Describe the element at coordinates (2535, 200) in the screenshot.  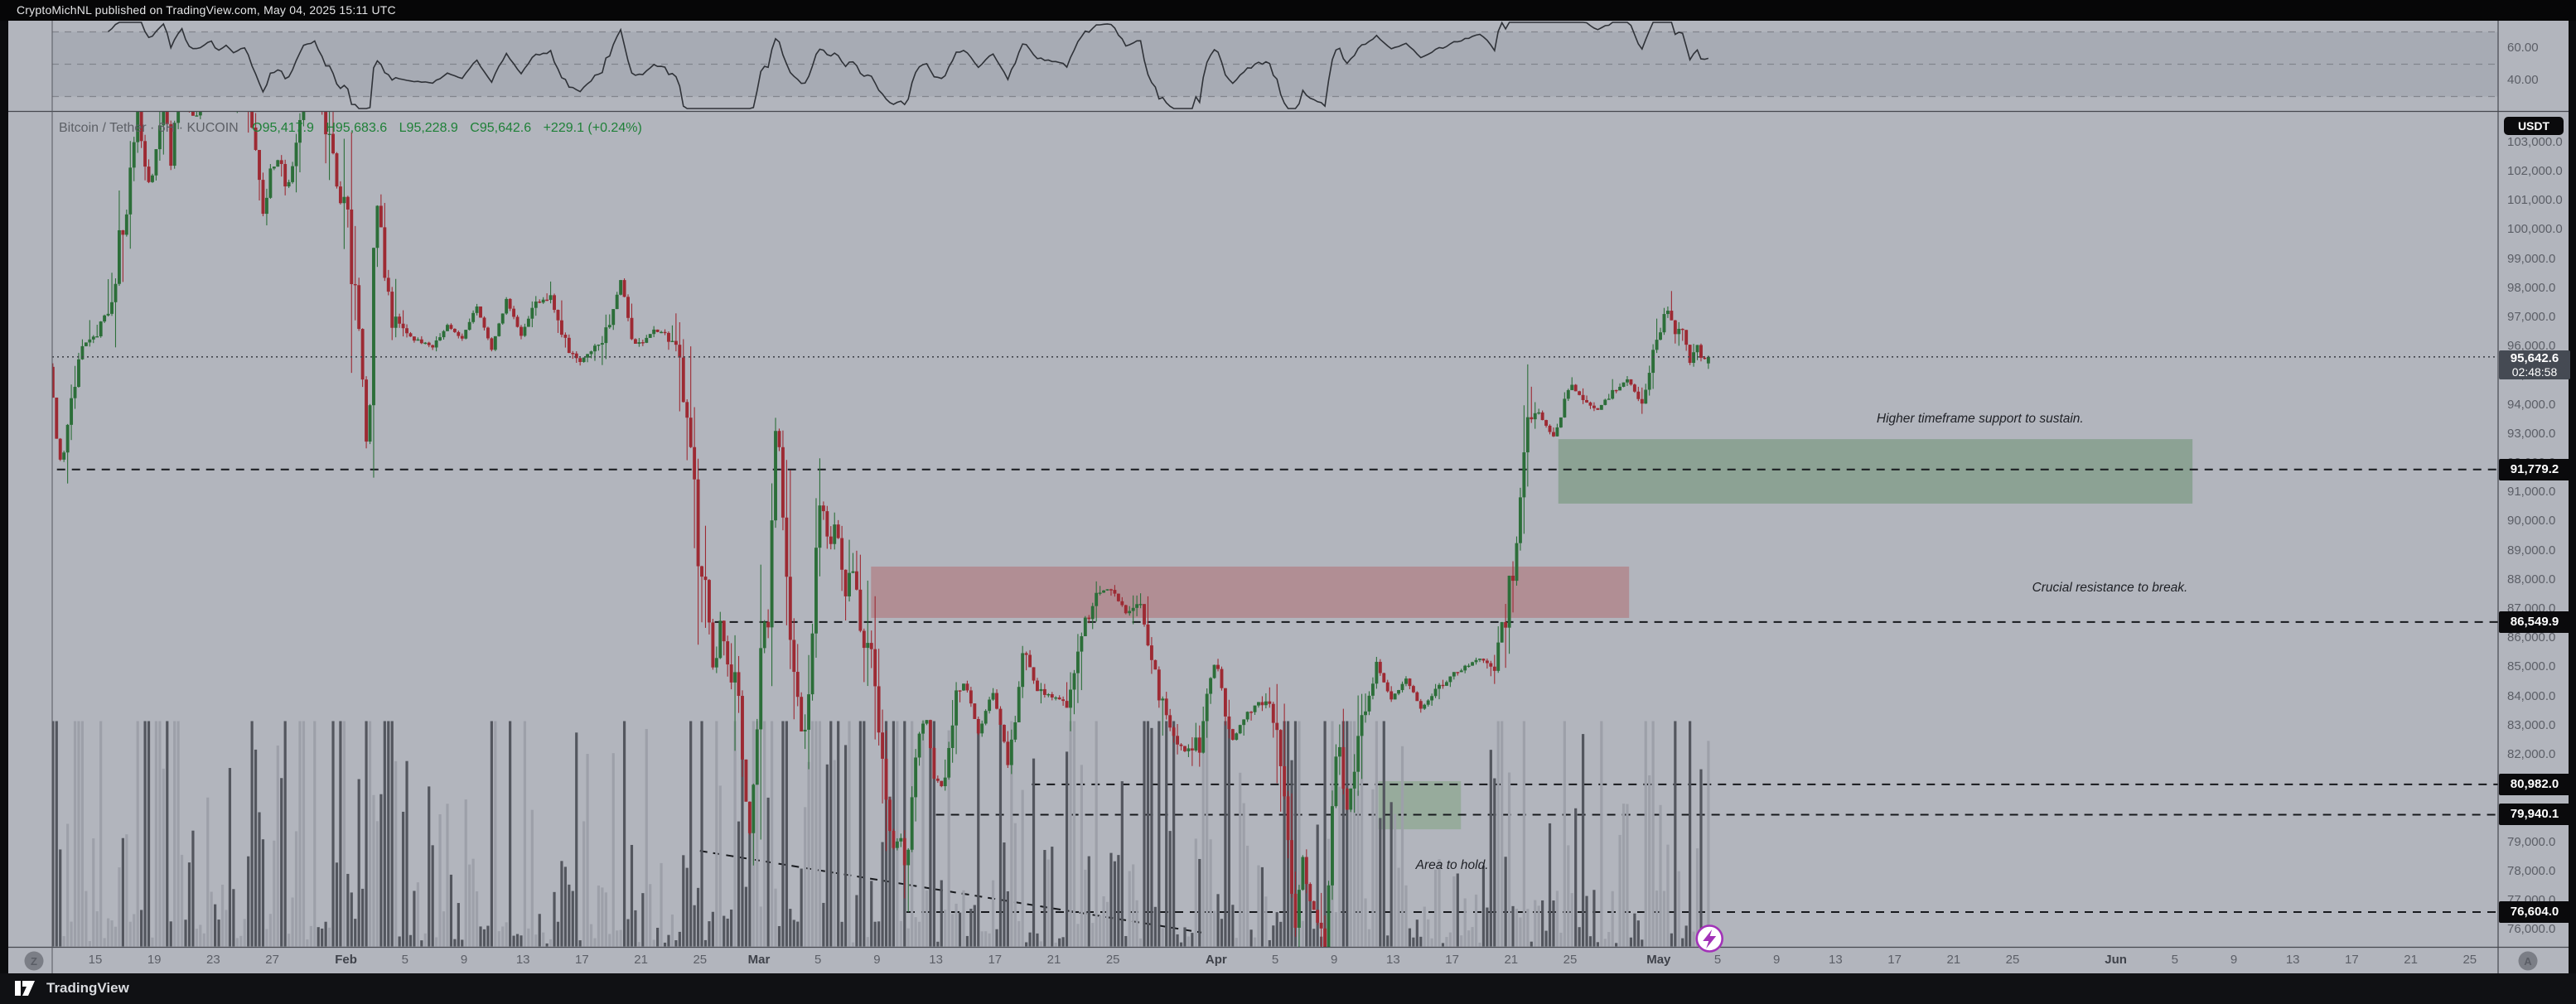
I see `price-tick-label: 101,000.0` at that location.